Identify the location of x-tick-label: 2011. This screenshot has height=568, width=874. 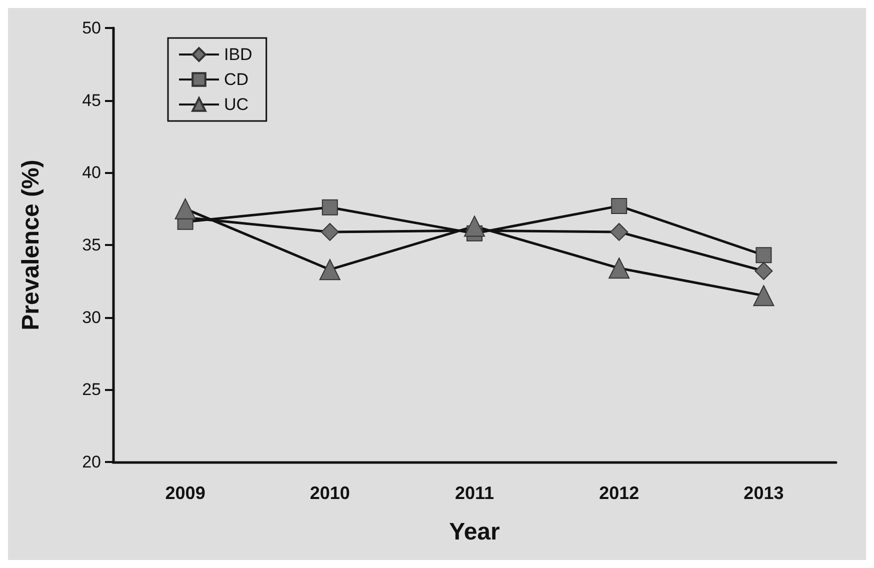
(474, 493).